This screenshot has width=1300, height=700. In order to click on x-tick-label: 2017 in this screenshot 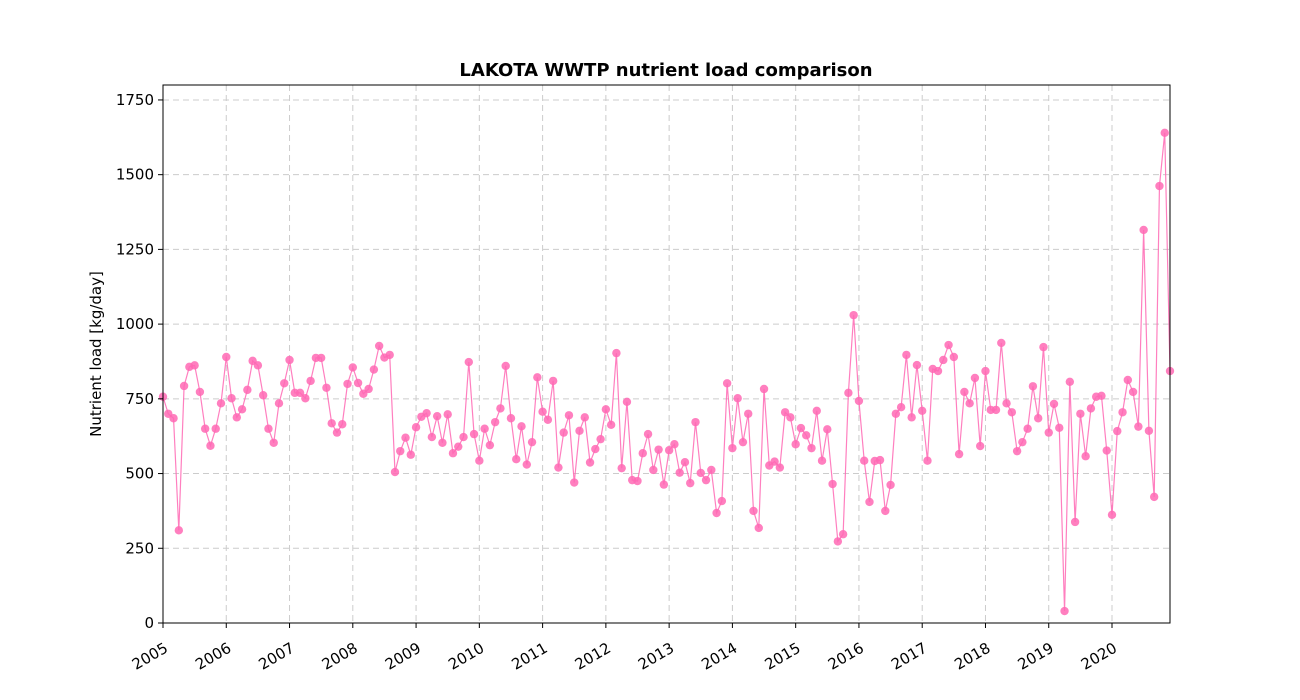, I will do `click(909, 656)`.